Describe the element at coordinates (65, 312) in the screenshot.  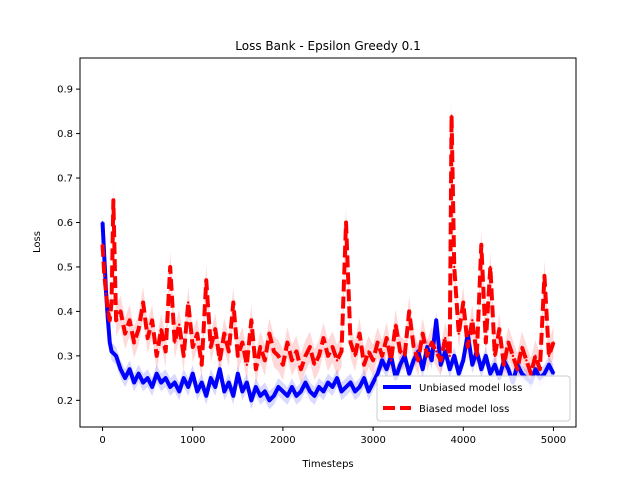
I see `y-tick-label-2: 0.4` at that location.